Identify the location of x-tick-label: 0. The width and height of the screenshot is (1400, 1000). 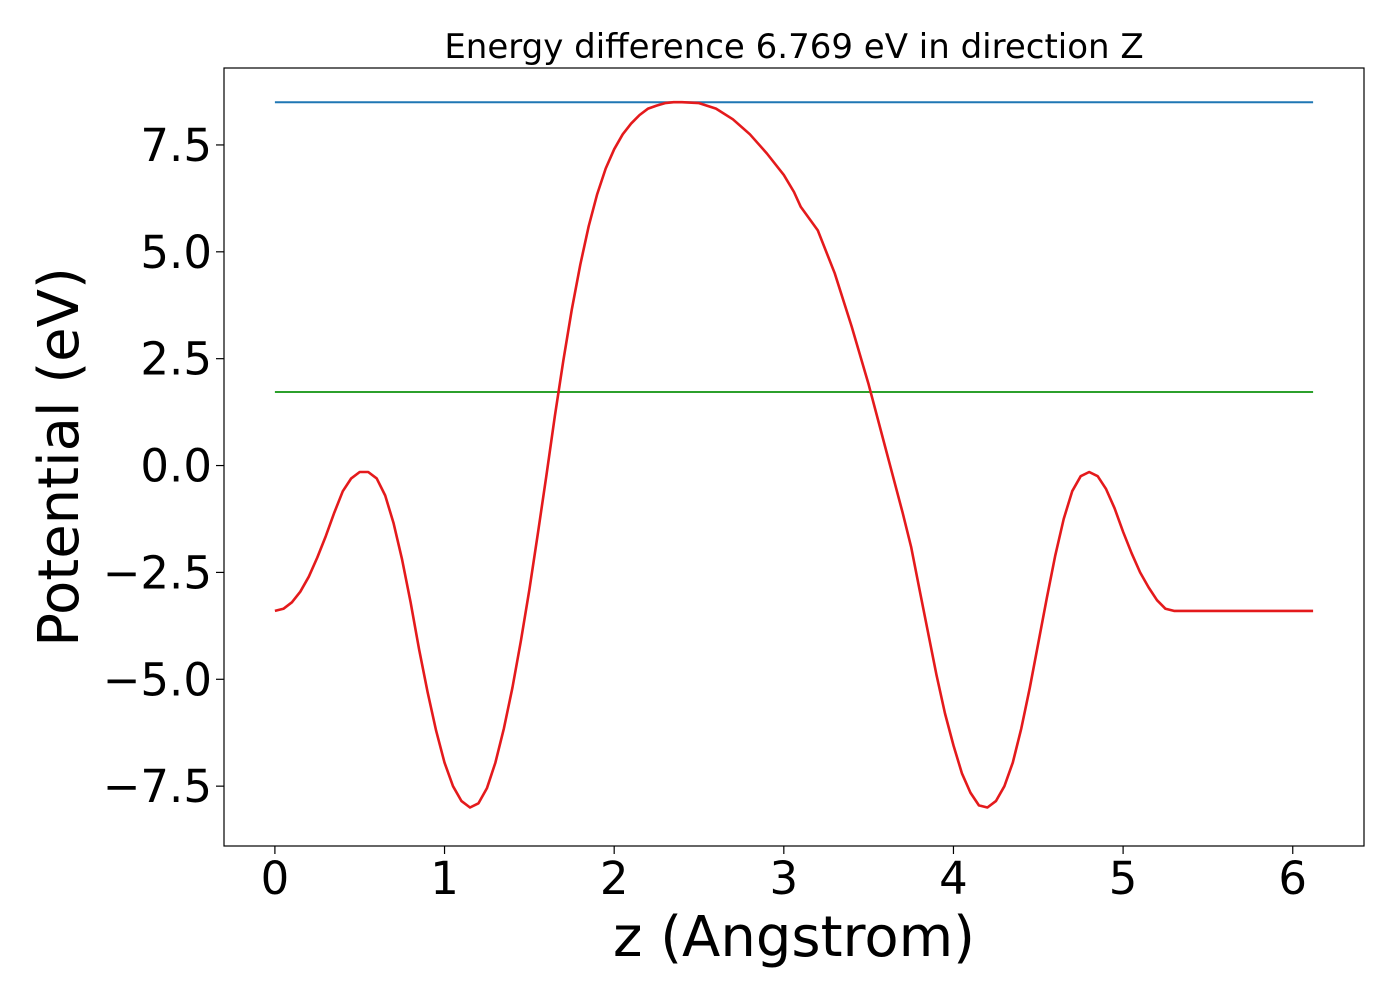
(275, 878).